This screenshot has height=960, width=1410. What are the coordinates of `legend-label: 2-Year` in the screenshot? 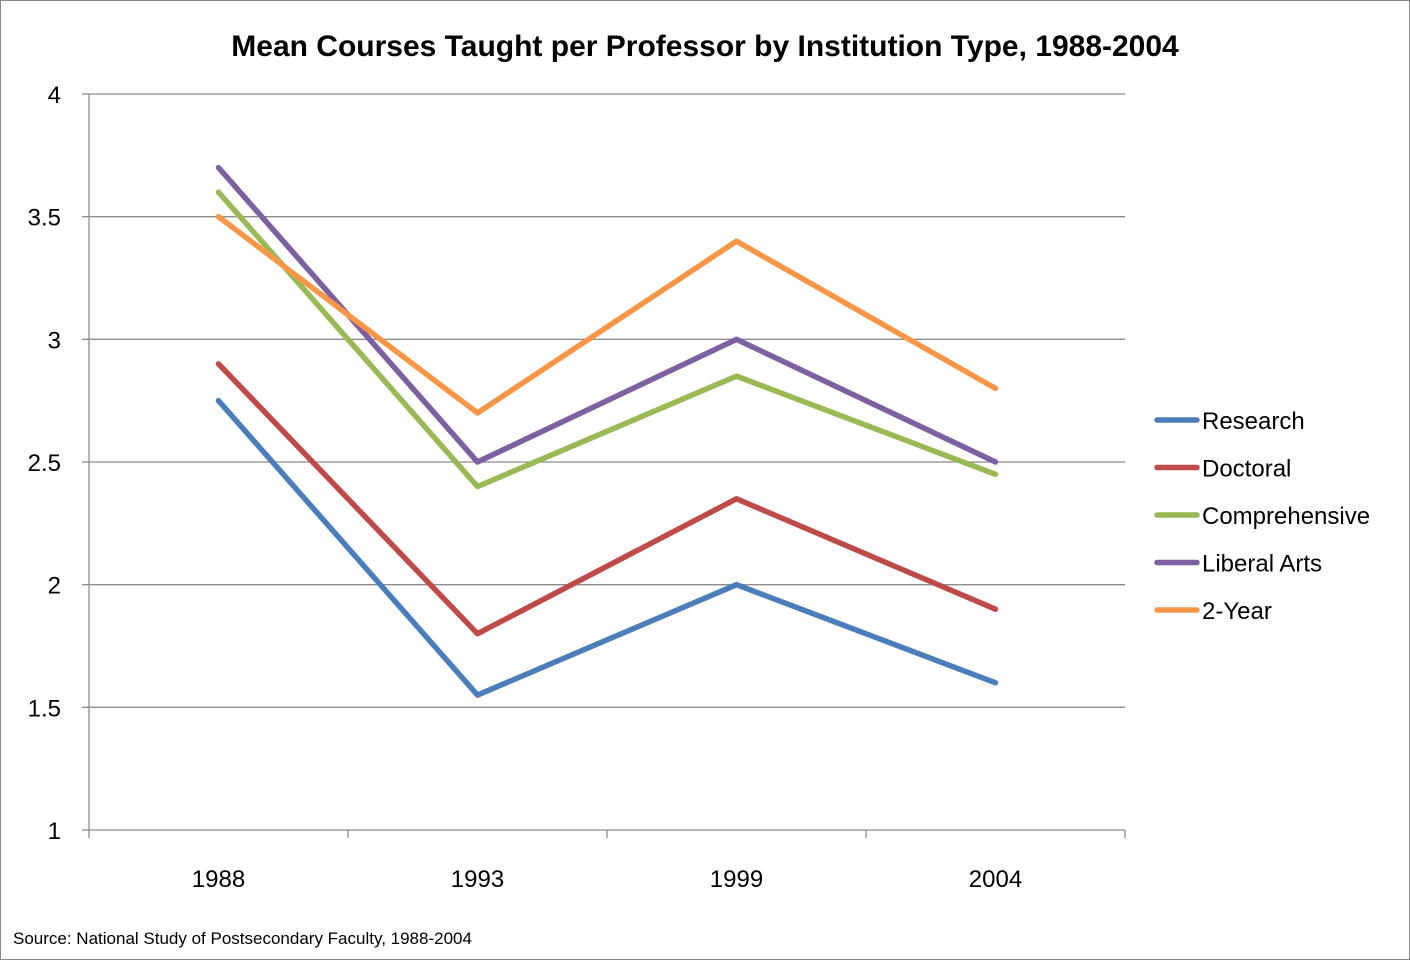 It's located at (1237, 611).